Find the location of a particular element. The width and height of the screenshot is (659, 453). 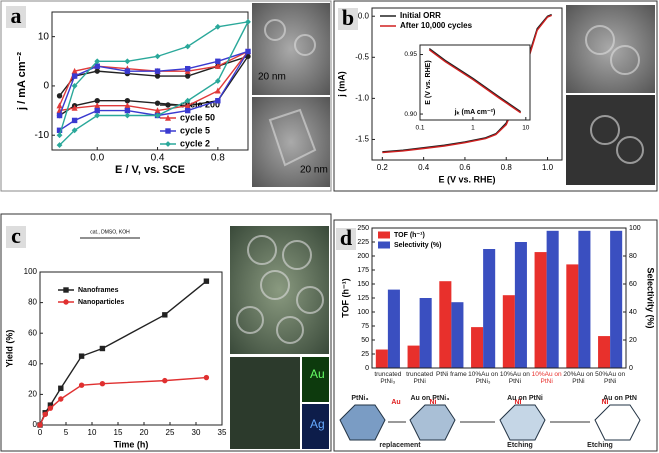

y-axis-label: j (mA) is located at coordinates (341, 84).